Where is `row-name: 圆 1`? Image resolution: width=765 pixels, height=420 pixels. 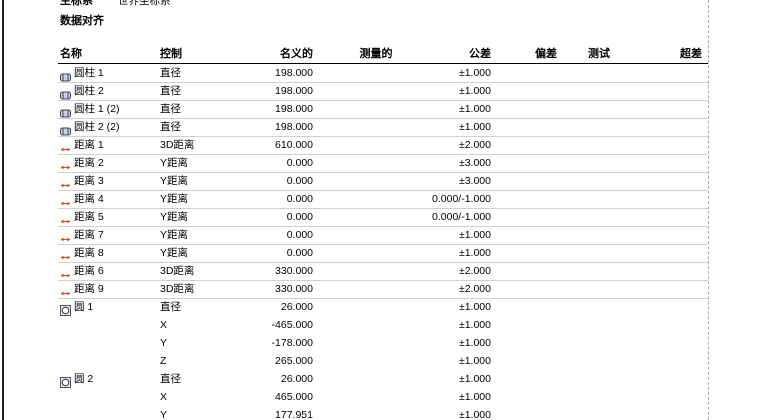 row-name: 圆 1 is located at coordinates (84, 307).